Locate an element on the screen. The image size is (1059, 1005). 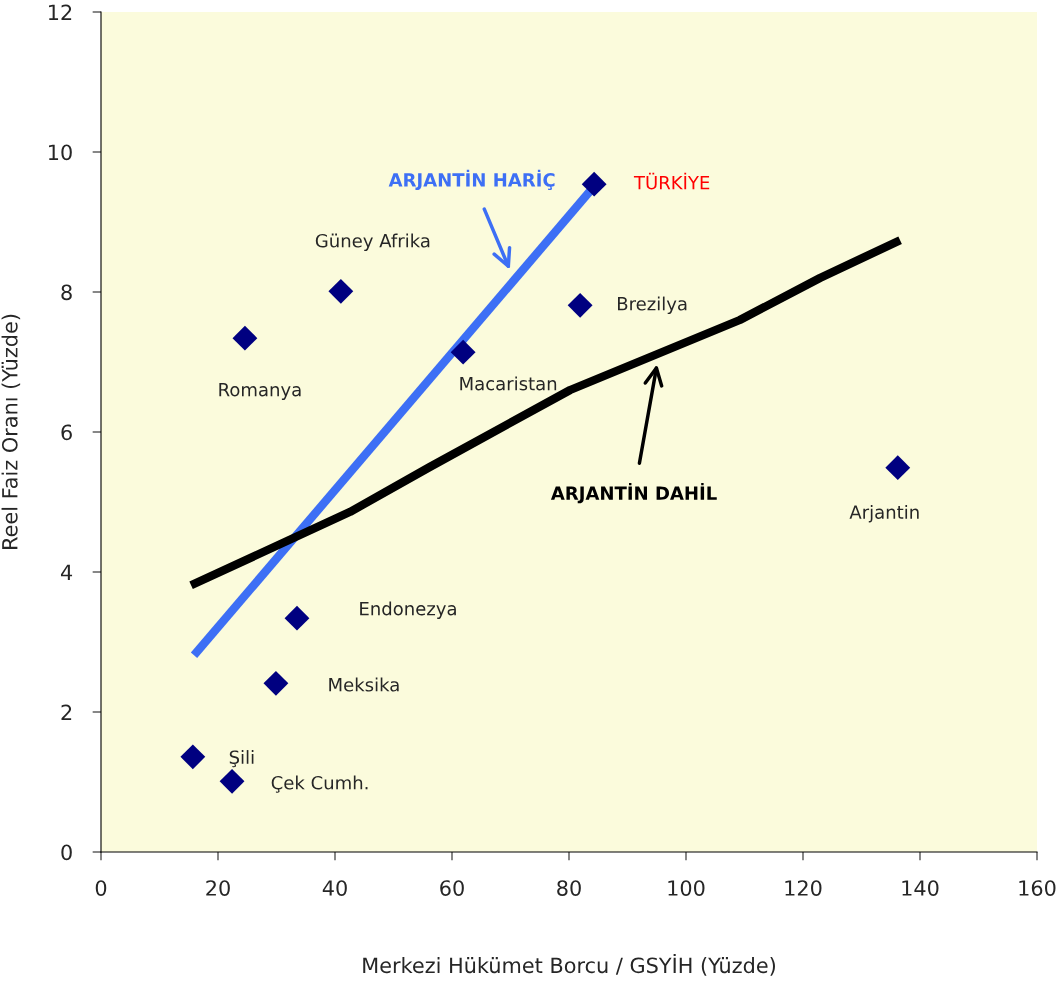
x-axis-title: Merkezi Hükümet Borcu / GSYİH (Yüzde) is located at coordinates (569, 964).